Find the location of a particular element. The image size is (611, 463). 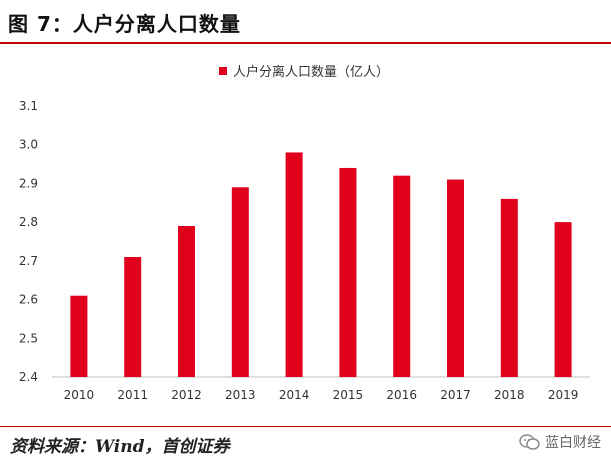

x-tick-label: 2017 is located at coordinates (455, 395).